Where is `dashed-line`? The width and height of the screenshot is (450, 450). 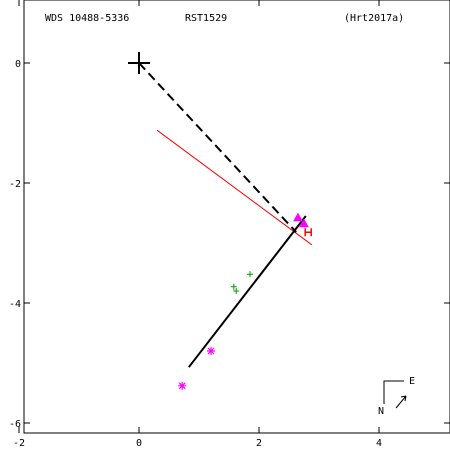 dashed-line is located at coordinates (217, 147).